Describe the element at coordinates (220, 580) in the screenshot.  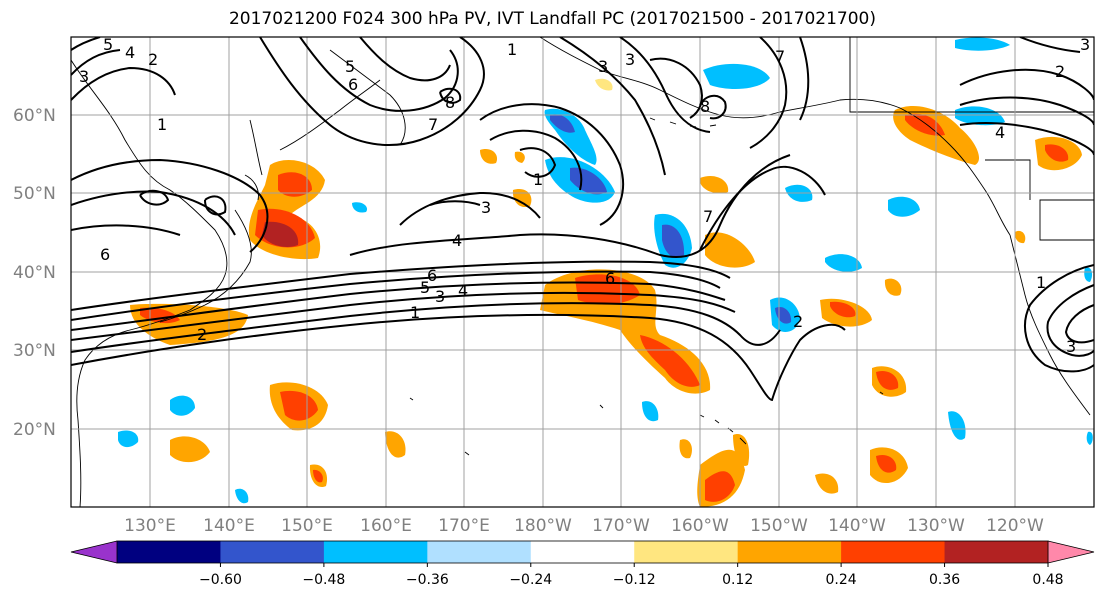
I see `colorbar-tick-label: −0.60` at that location.